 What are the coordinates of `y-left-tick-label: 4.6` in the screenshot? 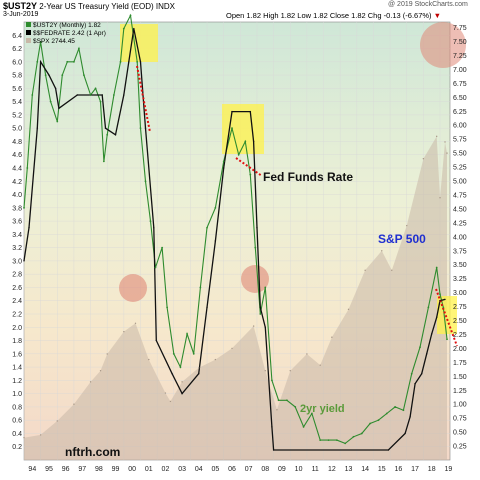 It's located at (17, 155).